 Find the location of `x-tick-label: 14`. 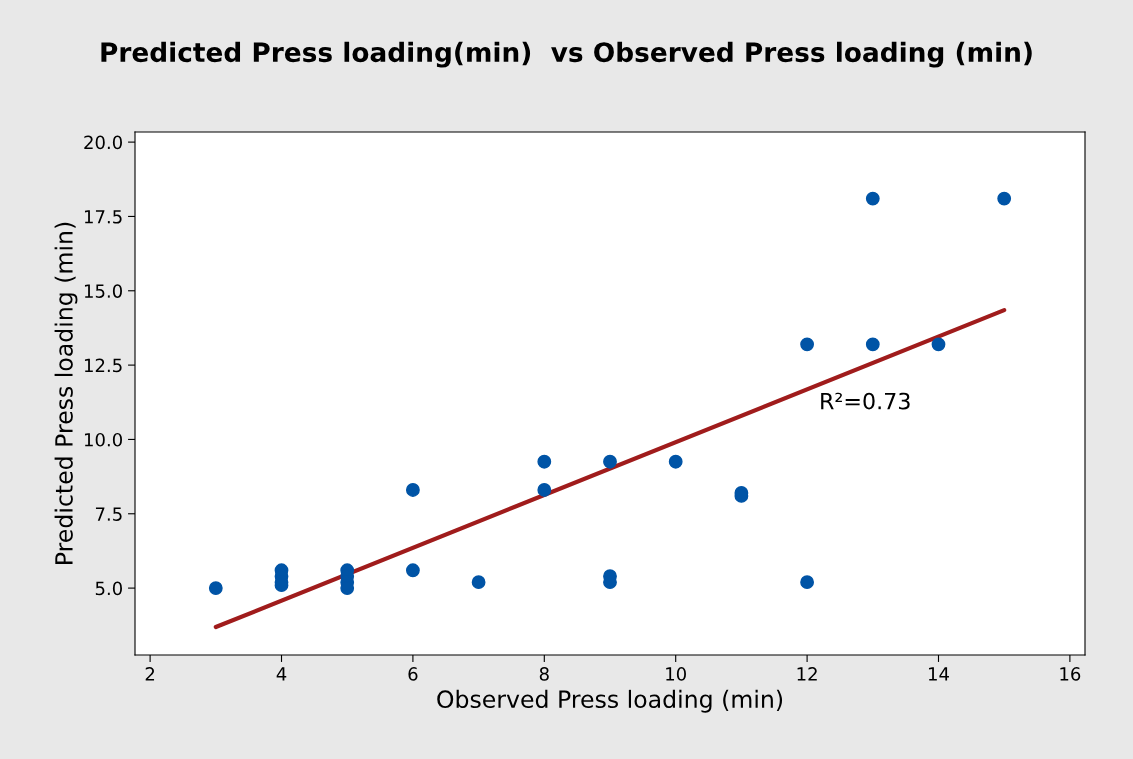

x-tick-label: 14 is located at coordinates (938, 674).